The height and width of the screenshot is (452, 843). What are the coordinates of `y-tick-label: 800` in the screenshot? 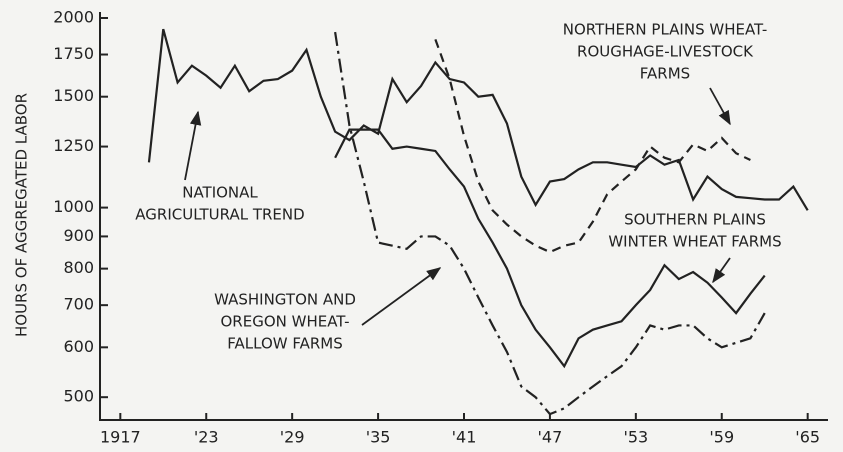 It's located at (78, 267).